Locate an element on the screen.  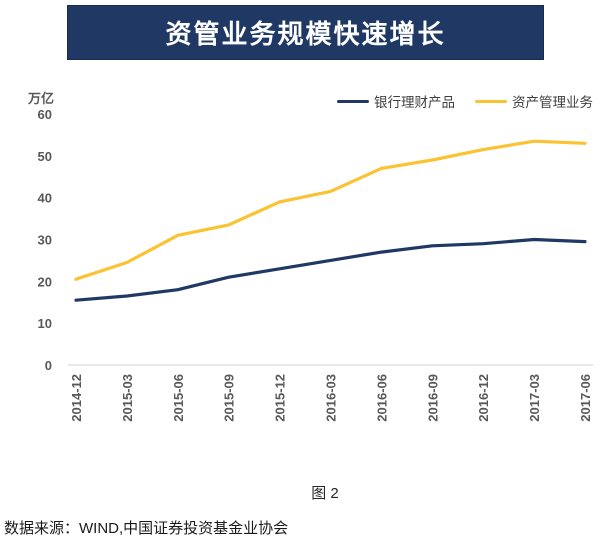
chart-title-banner: 资管业务规模快速增长 is located at coordinates (305, 32).